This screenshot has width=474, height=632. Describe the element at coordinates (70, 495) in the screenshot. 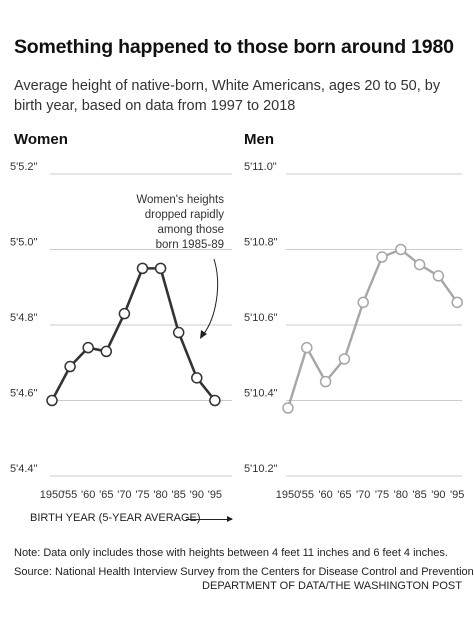

I see `women-x-tick-label: '55` at that location.